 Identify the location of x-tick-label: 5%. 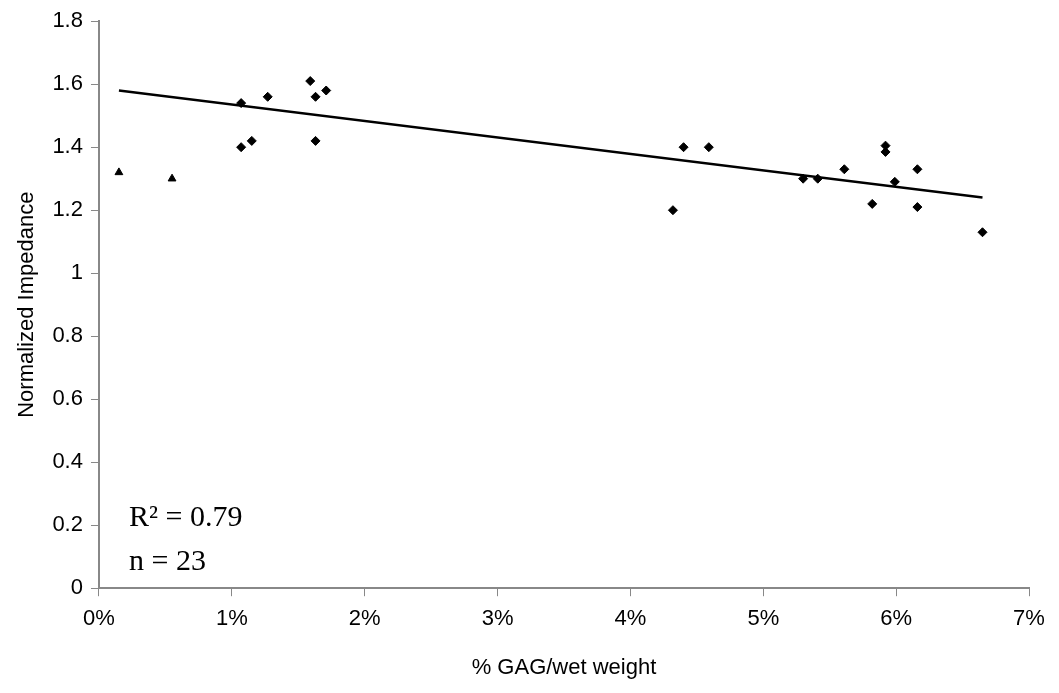
(763, 618).